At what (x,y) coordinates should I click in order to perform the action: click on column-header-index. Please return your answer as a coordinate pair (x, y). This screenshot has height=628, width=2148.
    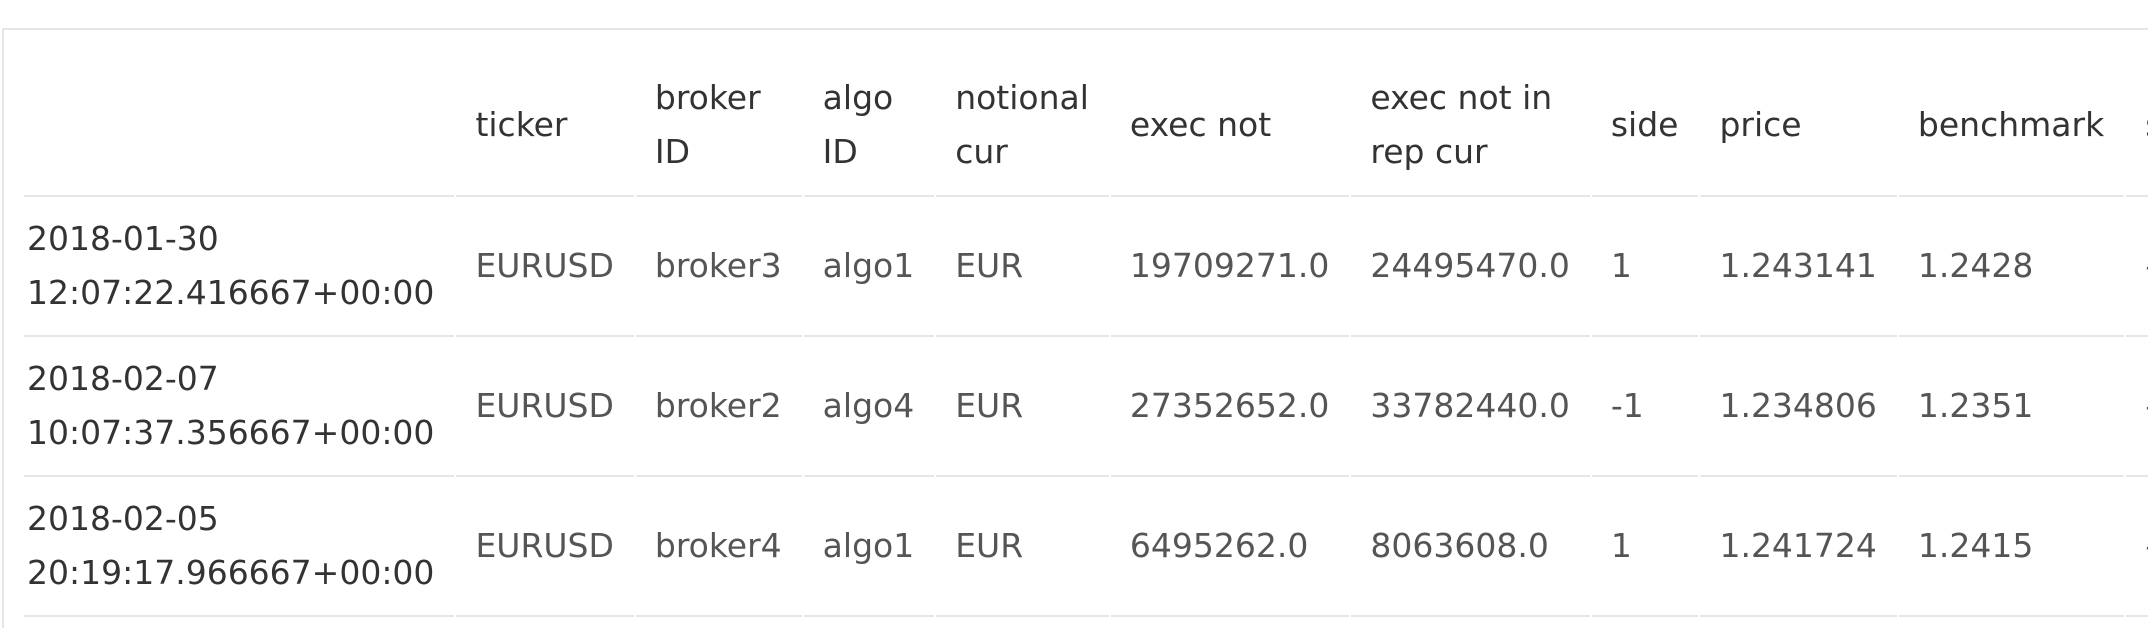
    Looking at the image, I should click on (239, 126).